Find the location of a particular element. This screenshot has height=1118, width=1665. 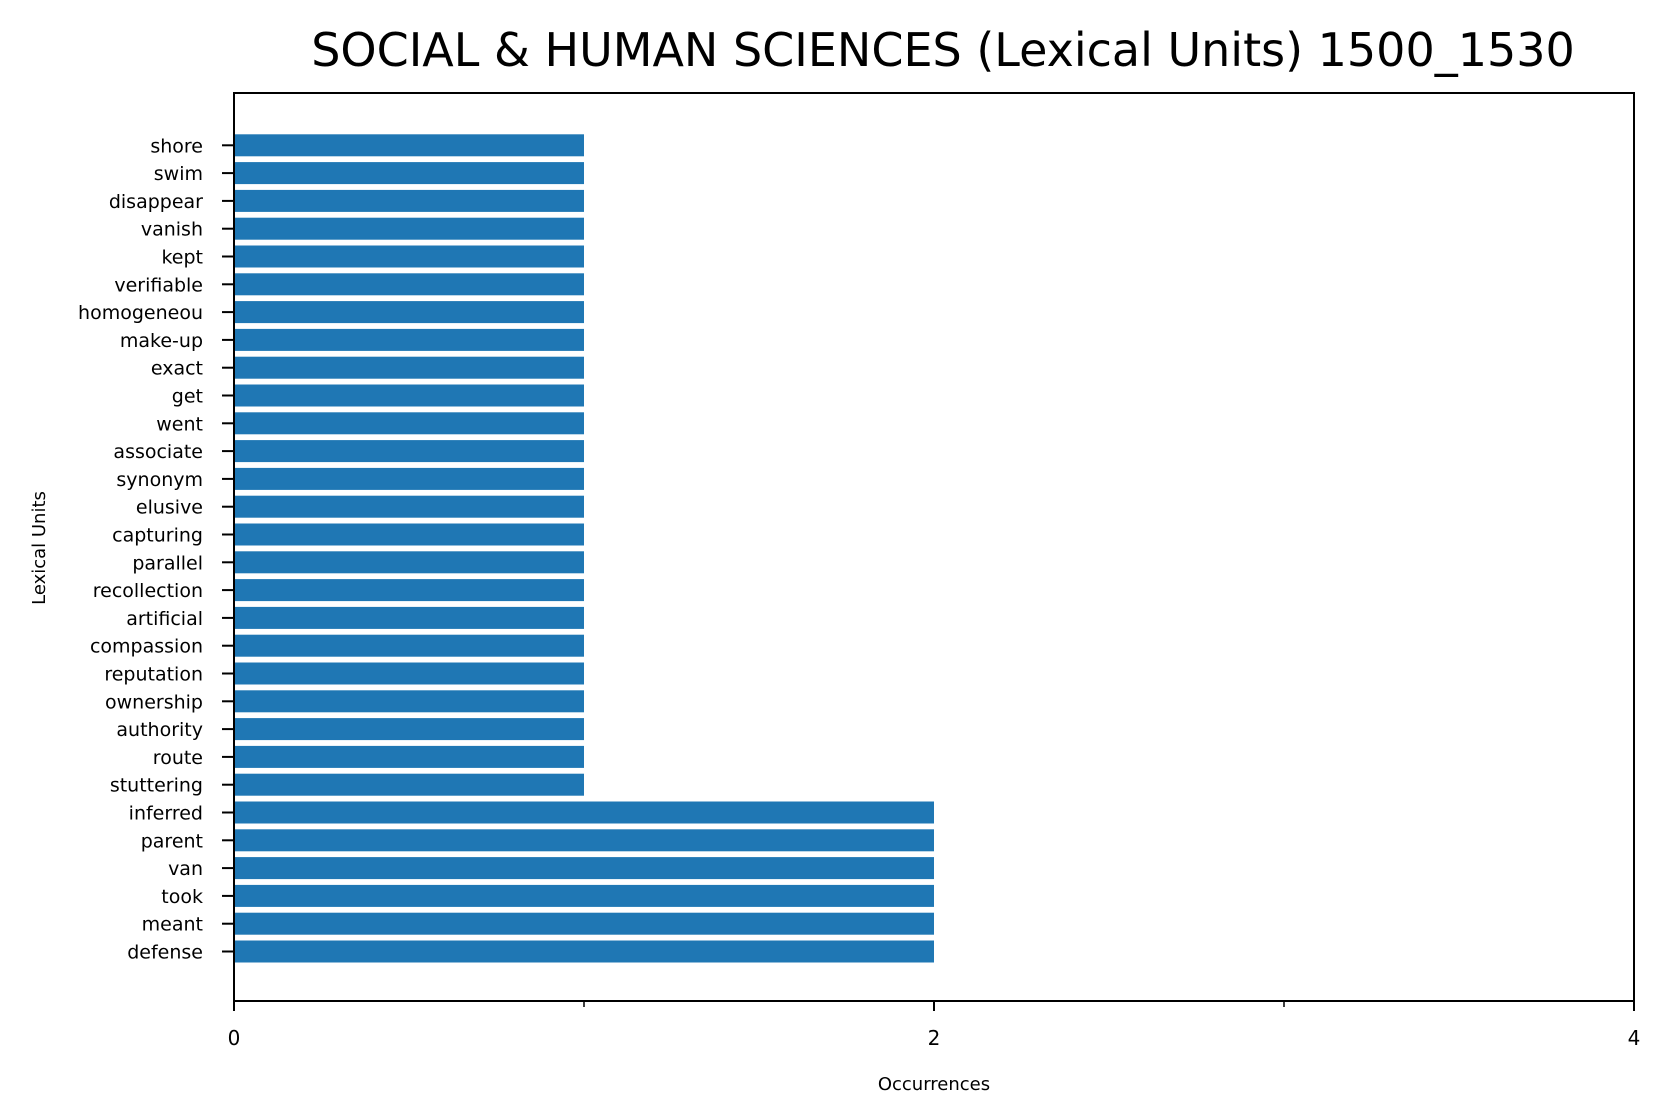

bar-homogeneou is located at coordinates (409, 312).